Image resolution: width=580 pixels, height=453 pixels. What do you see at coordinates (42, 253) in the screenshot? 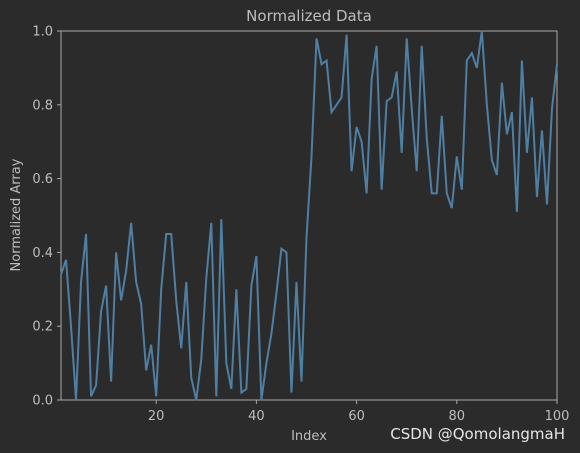
I see `y-tick-label: 0.4` at bounding box center [42, 253].